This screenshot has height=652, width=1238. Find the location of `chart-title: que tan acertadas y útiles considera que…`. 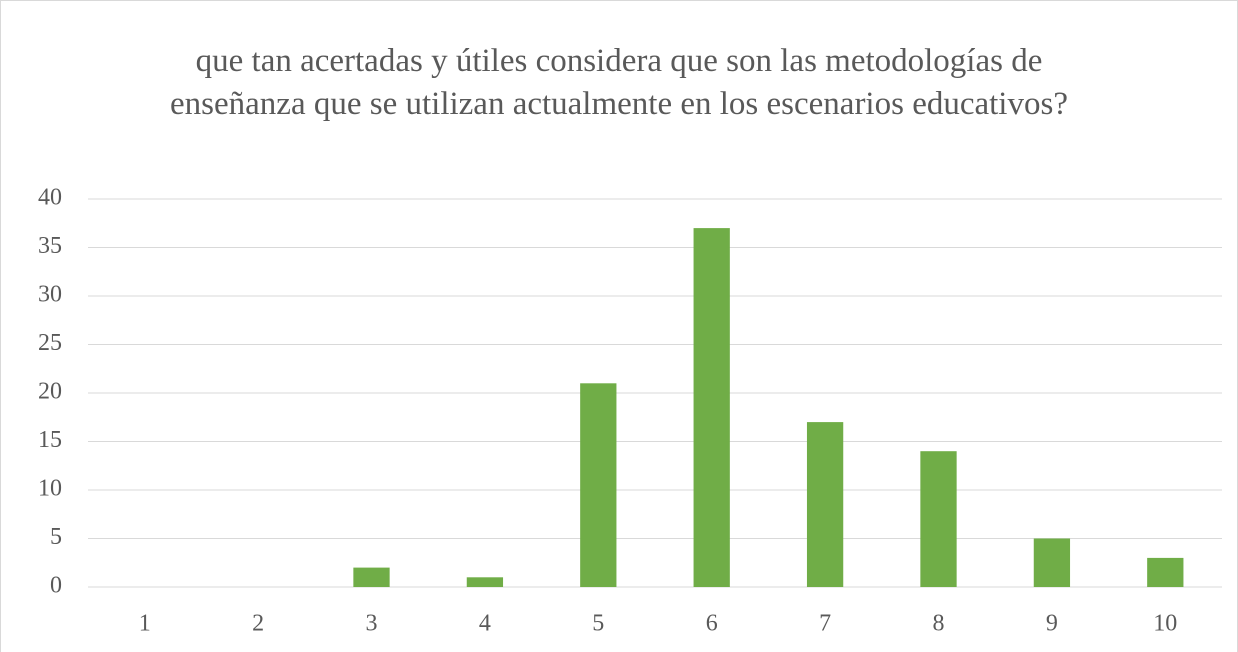

chart-title: que tan acertadas y útiles considera que… is located at coordinates (619, 82).